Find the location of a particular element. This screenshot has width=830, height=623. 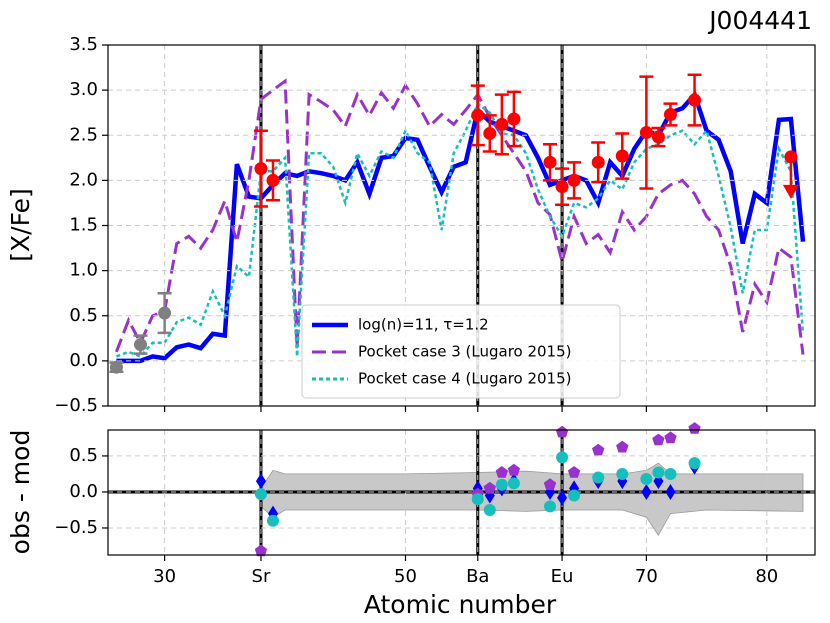

x-tick-label: 50 is located at coordinates (405, 576).